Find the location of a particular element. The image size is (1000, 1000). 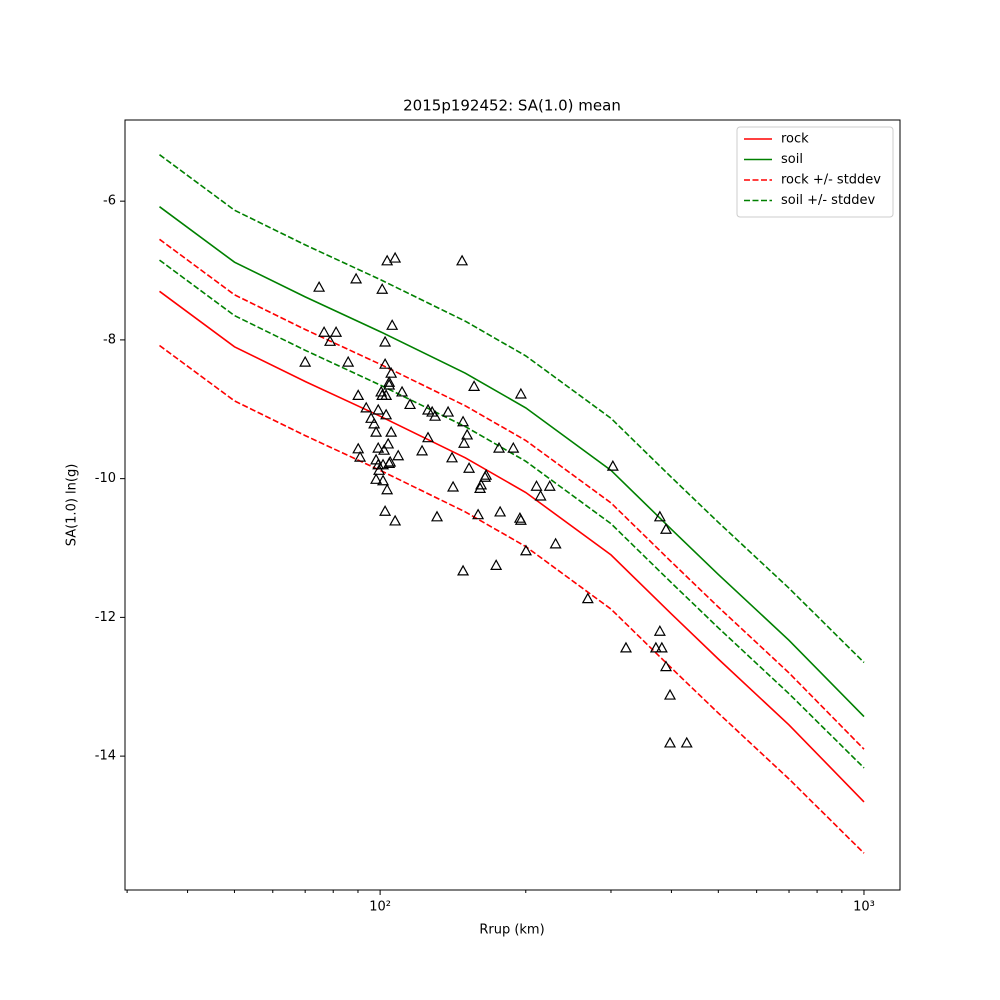

y-tick-label: -8 is located at coordinates (109, 339).